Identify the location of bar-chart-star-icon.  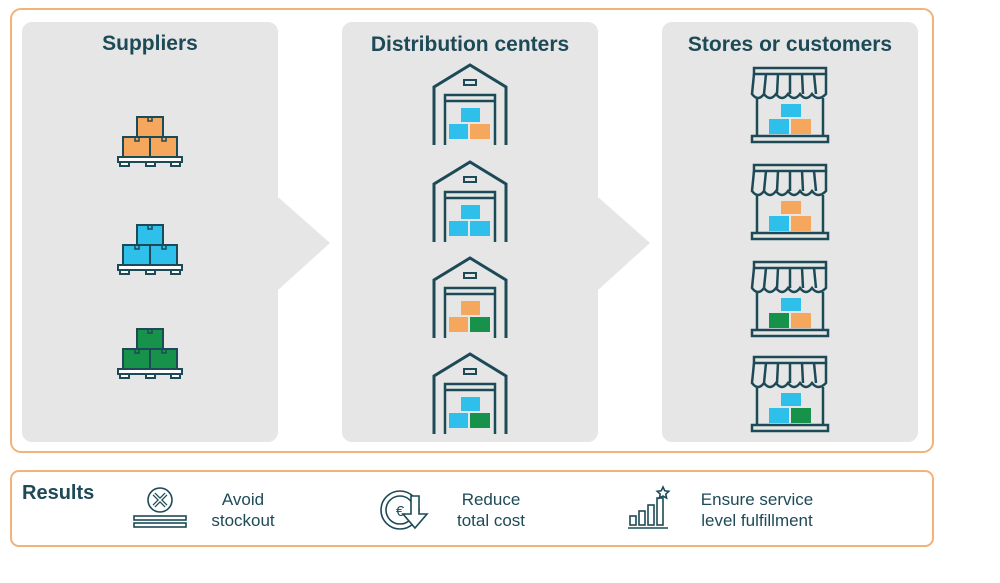
(649, 507).